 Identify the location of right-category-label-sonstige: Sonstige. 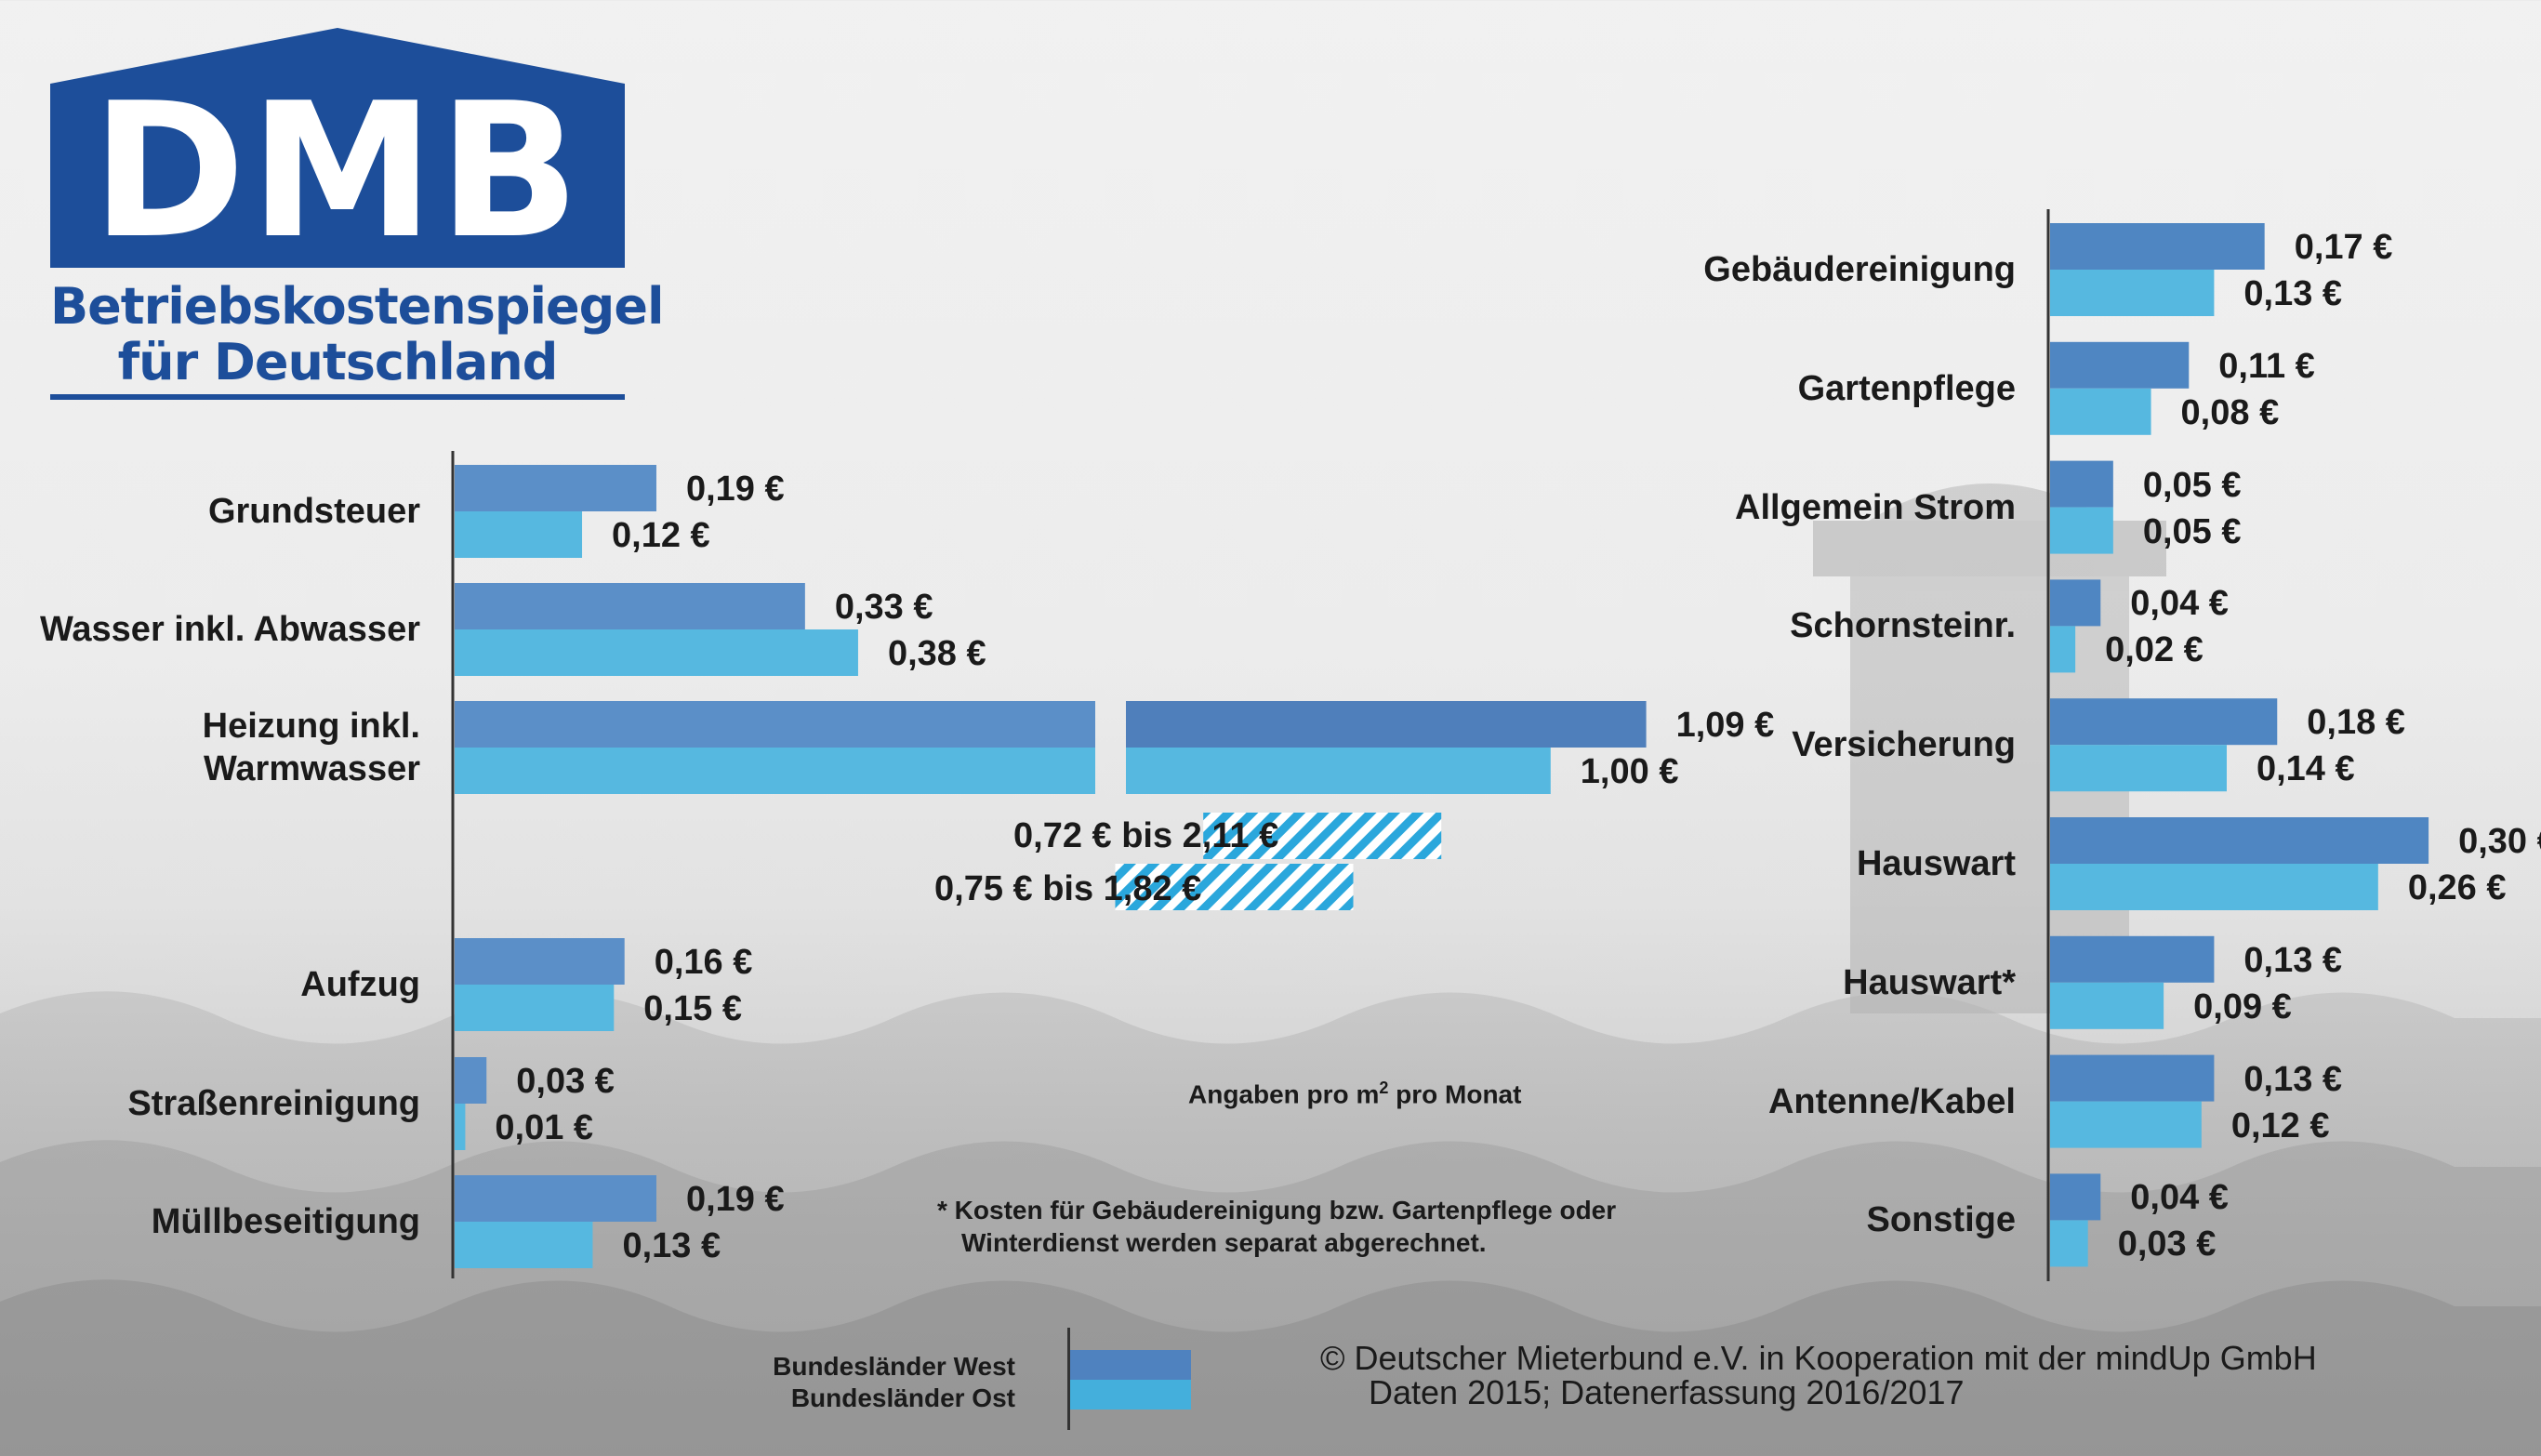
(1941, 1220).